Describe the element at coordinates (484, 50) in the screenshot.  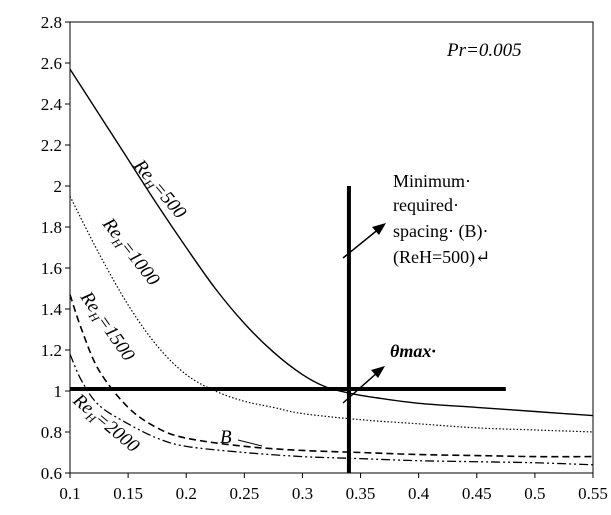
I see `pr-annotation: Pr=0.005` at that location.